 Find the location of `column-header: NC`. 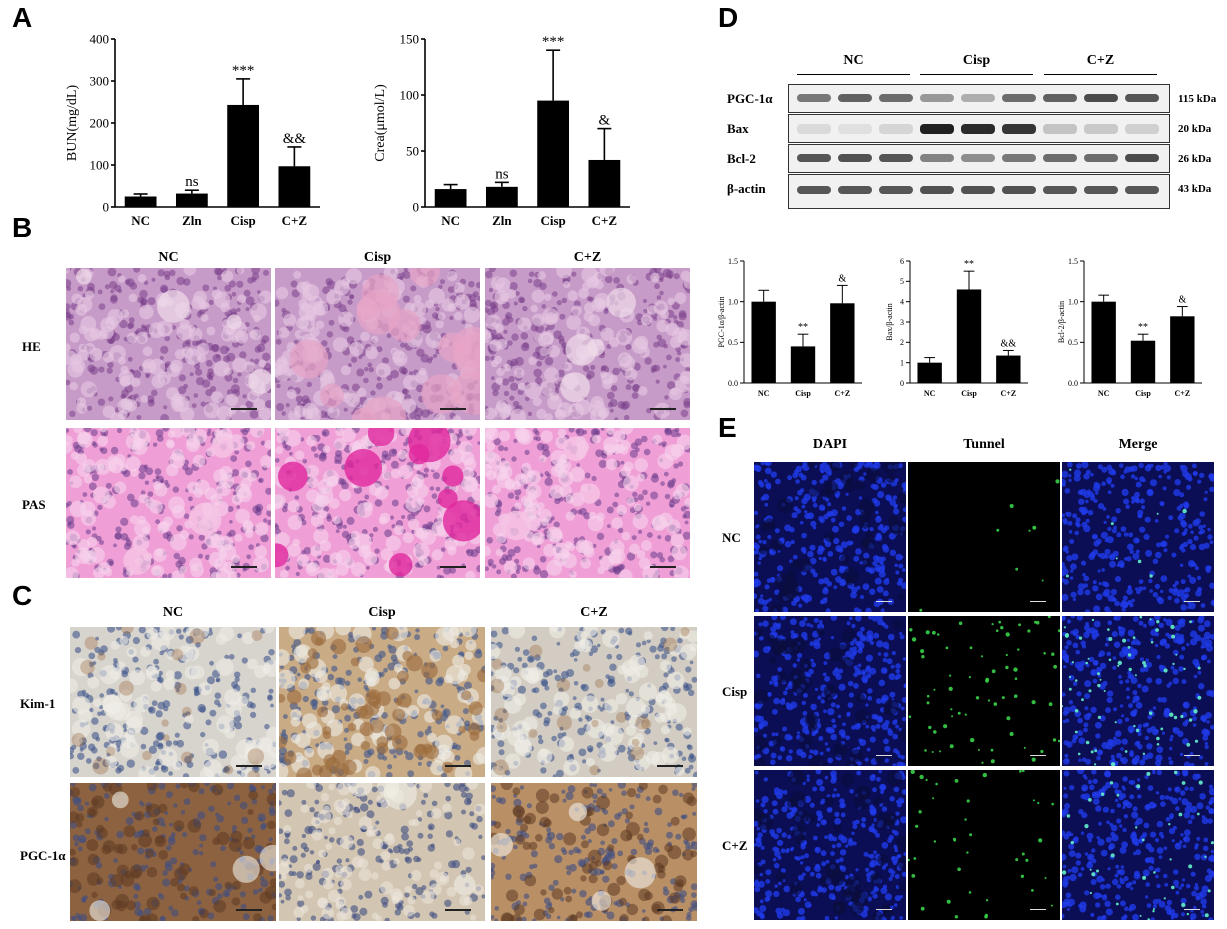

column-header: NC is located at coordinates (173, 612).